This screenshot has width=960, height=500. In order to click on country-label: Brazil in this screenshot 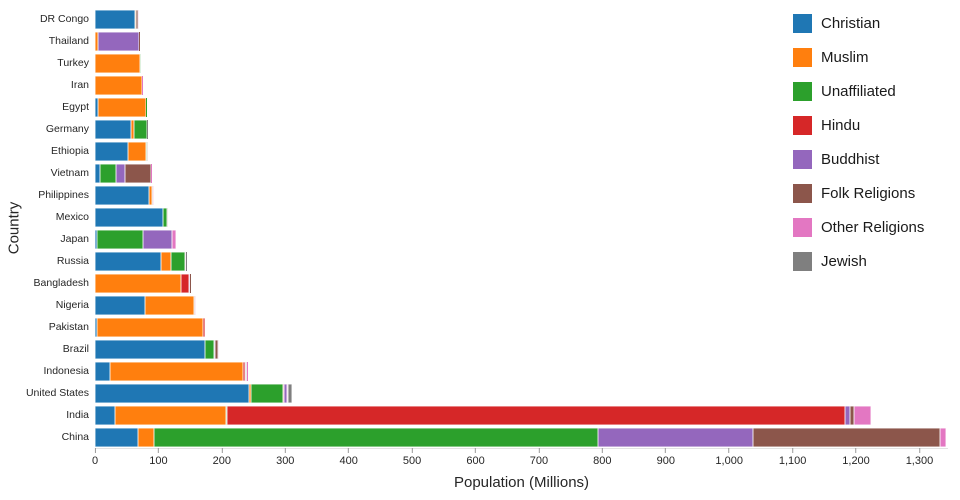, I will do `click(75, 349)`.